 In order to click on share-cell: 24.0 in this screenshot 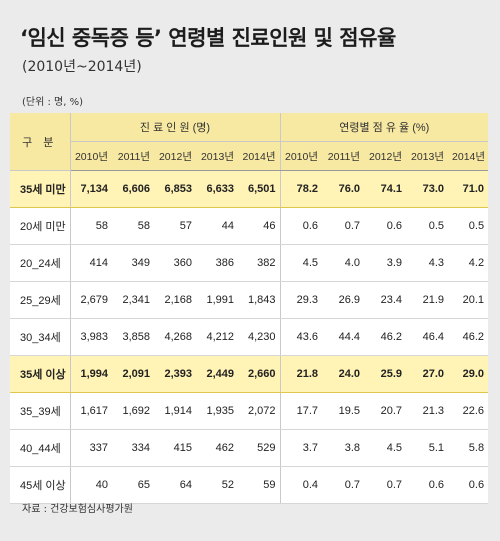, I will do `click(343, 374)`.